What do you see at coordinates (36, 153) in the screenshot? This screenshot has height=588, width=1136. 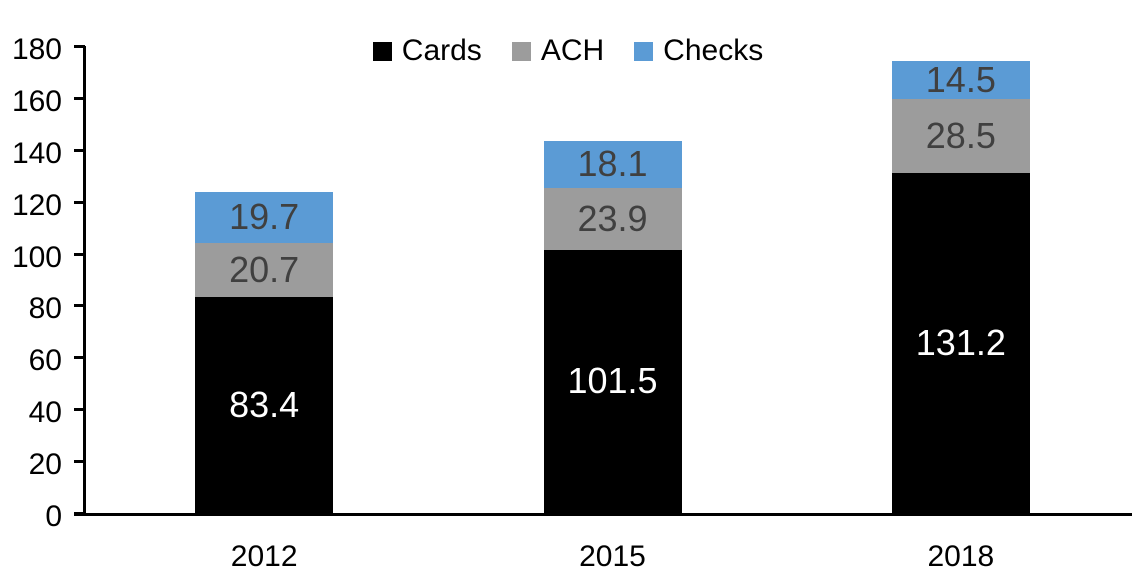 I see `y-axis-tick-label: 140` at bounding box center [36, 153].